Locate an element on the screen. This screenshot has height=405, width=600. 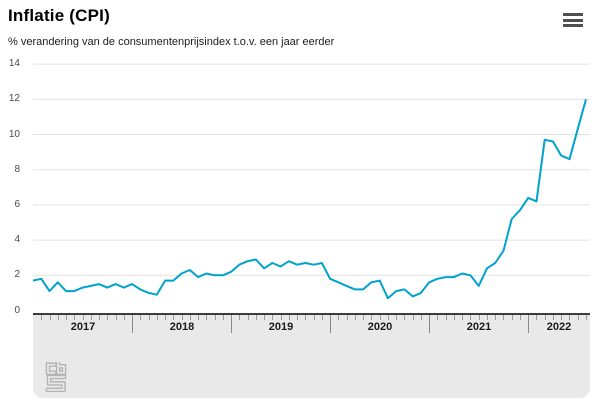
chart-title: Inflatie (CPI) is located at coordinates (59, 15).